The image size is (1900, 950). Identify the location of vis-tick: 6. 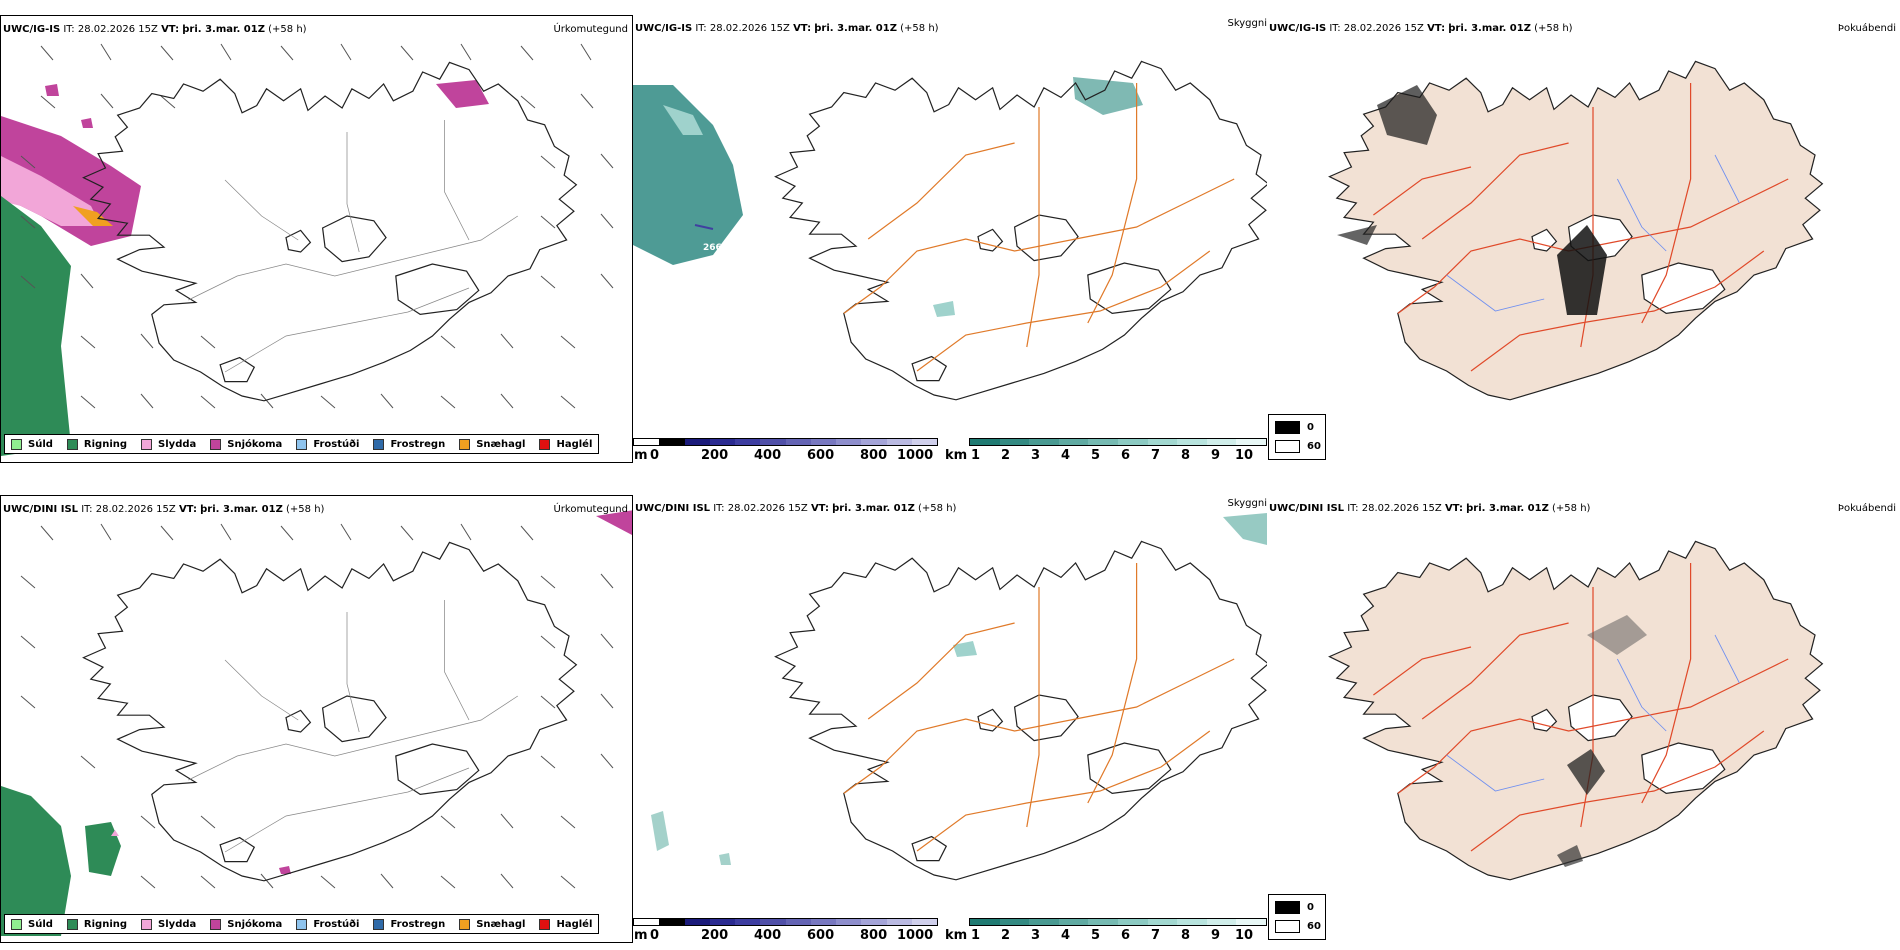
(1126, 935).